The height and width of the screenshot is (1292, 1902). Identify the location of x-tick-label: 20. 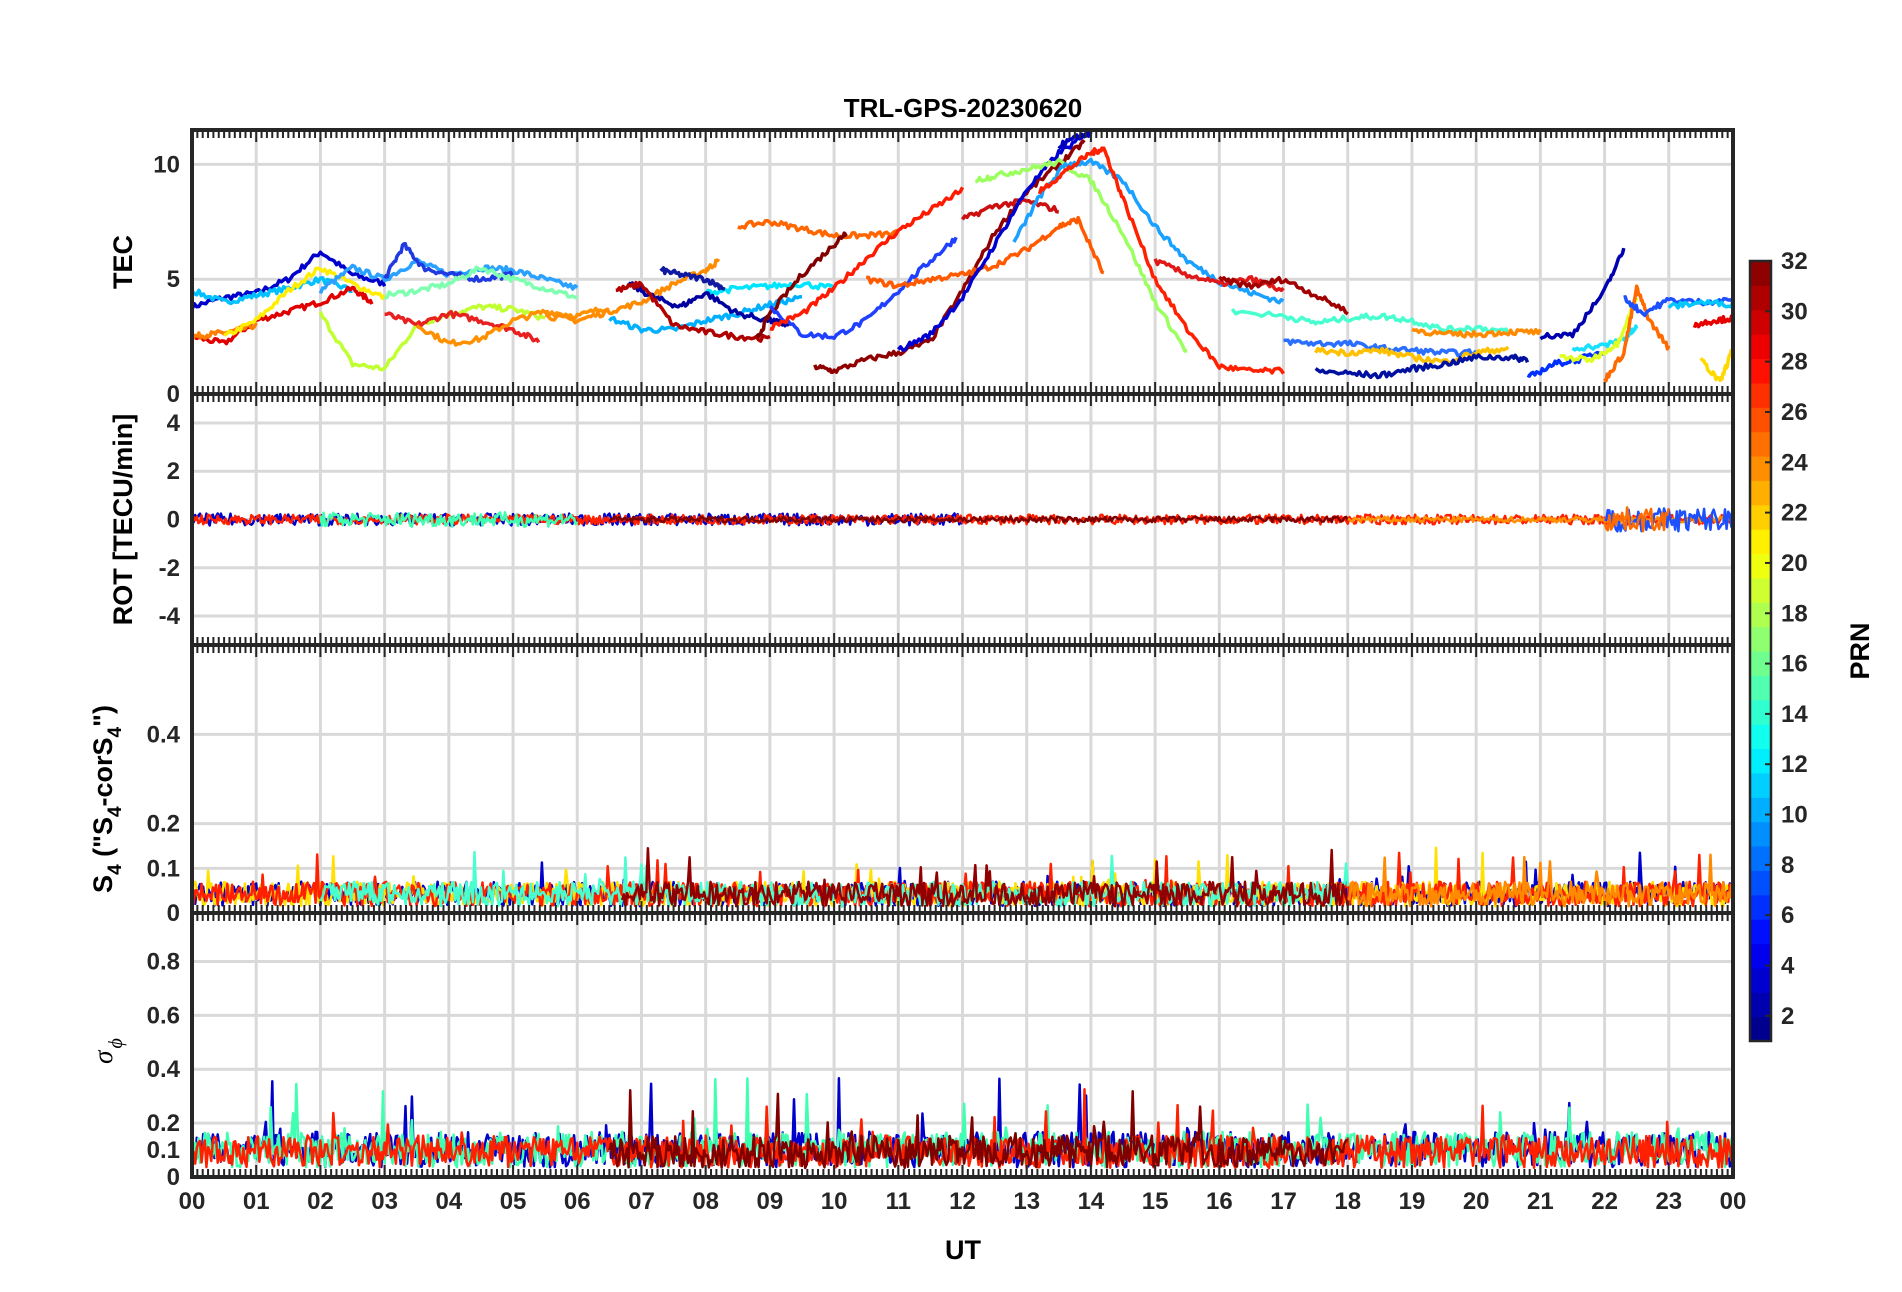
(1476, 1201).